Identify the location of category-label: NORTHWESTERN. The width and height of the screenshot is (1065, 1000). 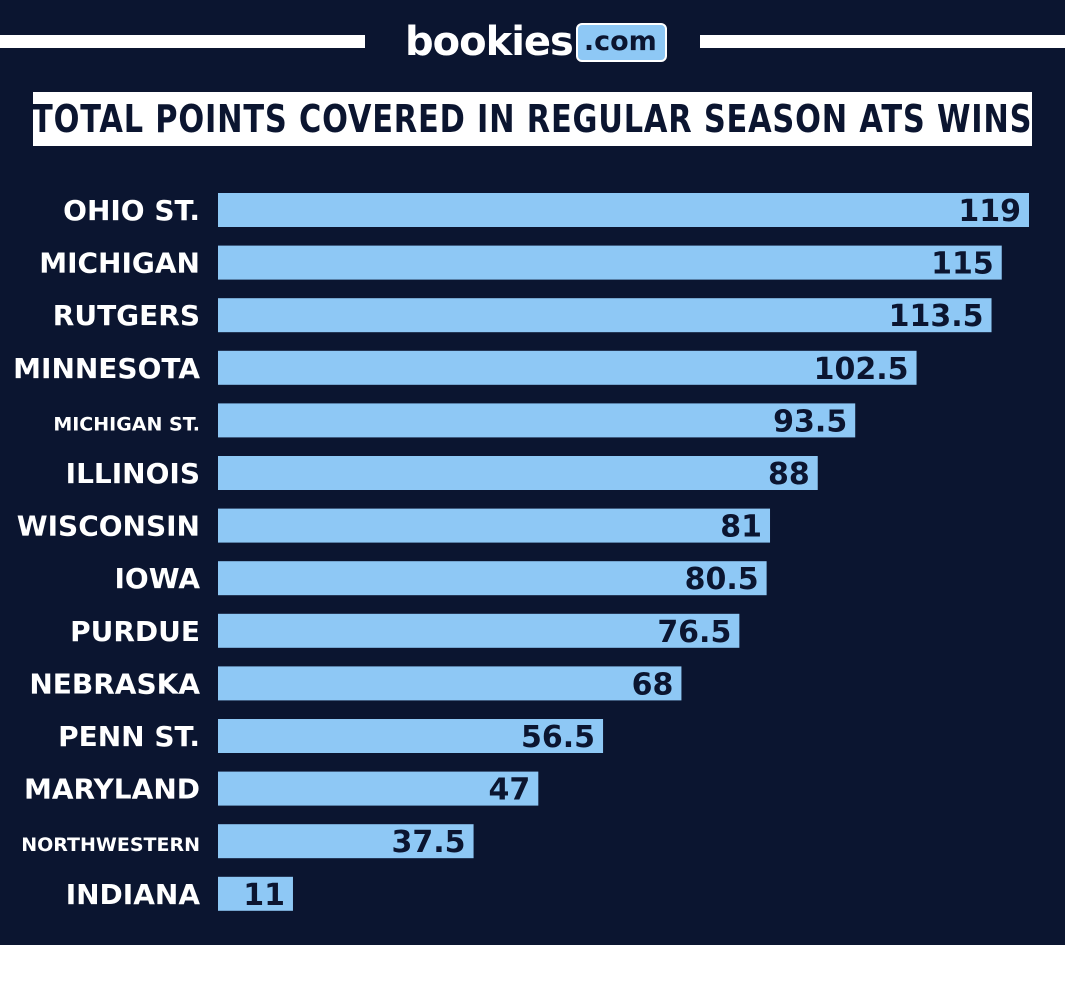
(110, 845).